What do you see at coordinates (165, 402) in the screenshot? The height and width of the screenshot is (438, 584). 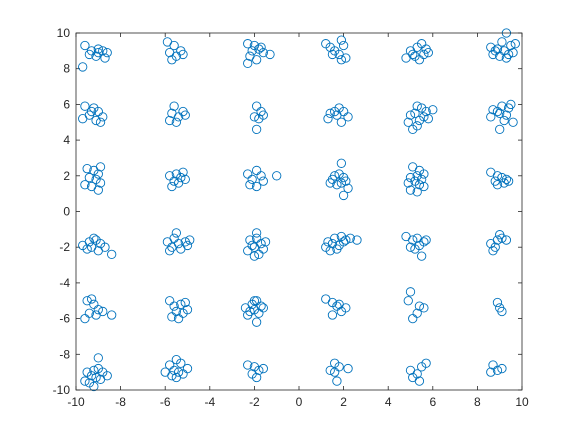 I see `x-tick-label: -6` at bounding box center [165, 402].